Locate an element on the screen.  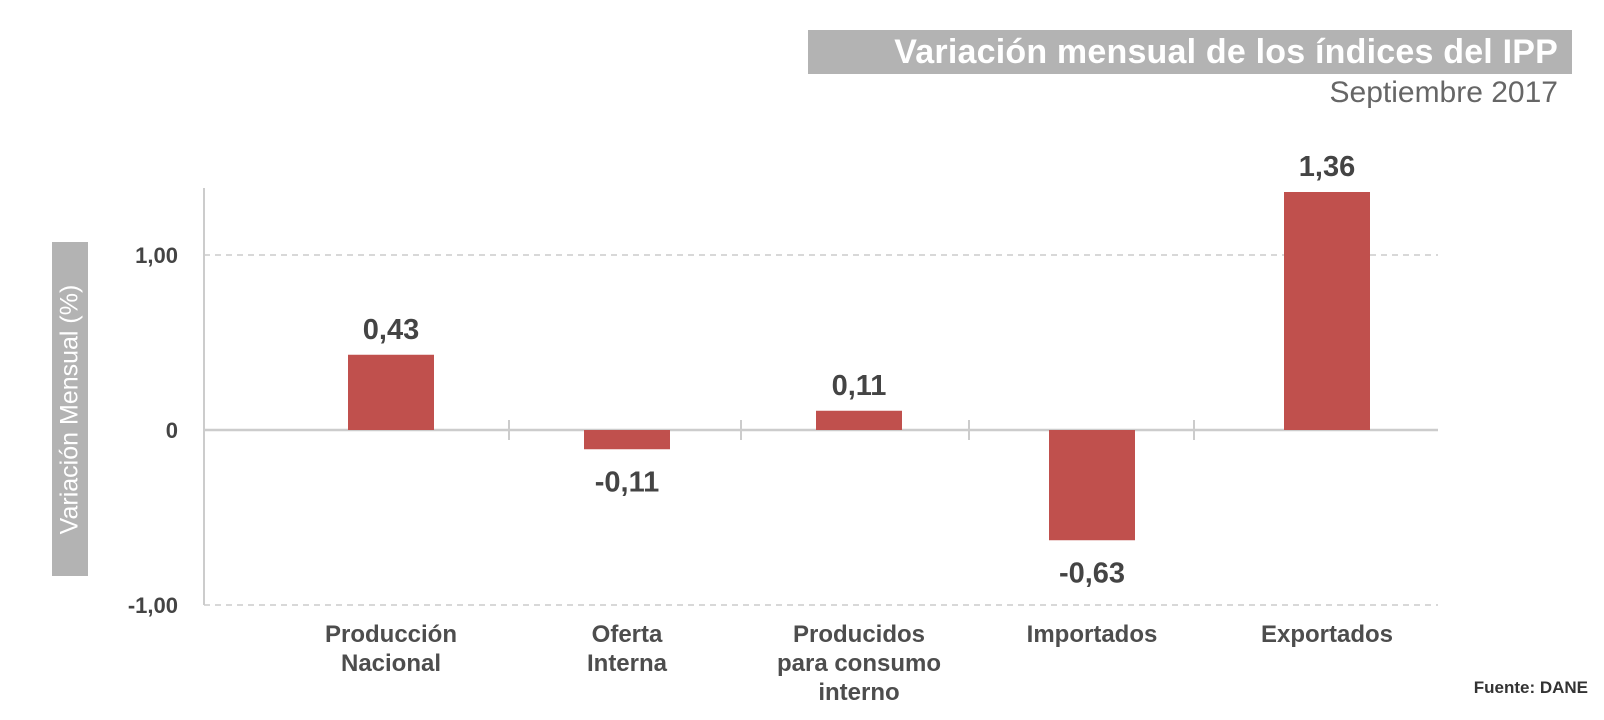
x-tick-label: Producidos para consumo interno is located at coordinates (859, 663).